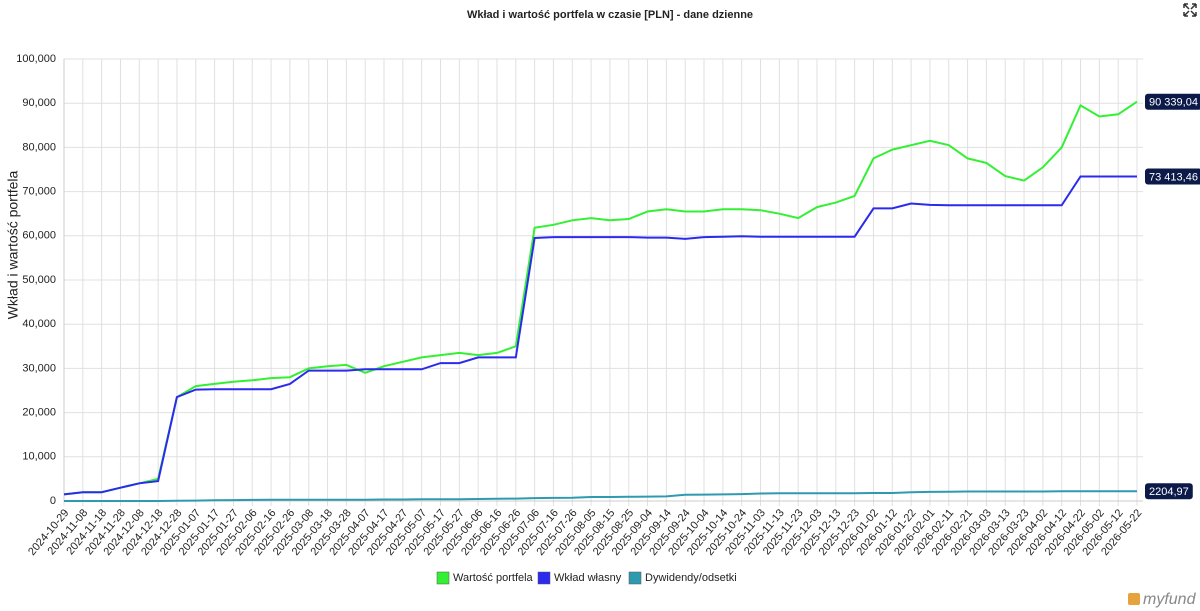 The image size is (1200, 611). I want to click on value-label: 73 413,46, so click(1172, 176).